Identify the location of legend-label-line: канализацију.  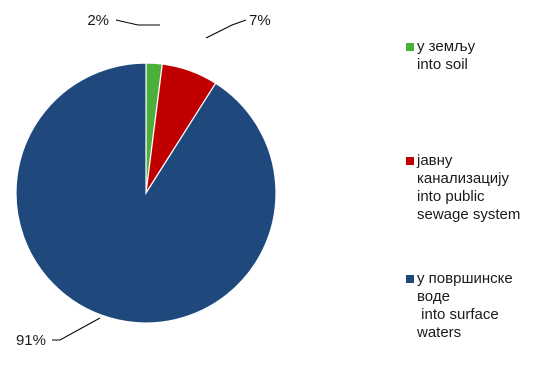
(463, 178).